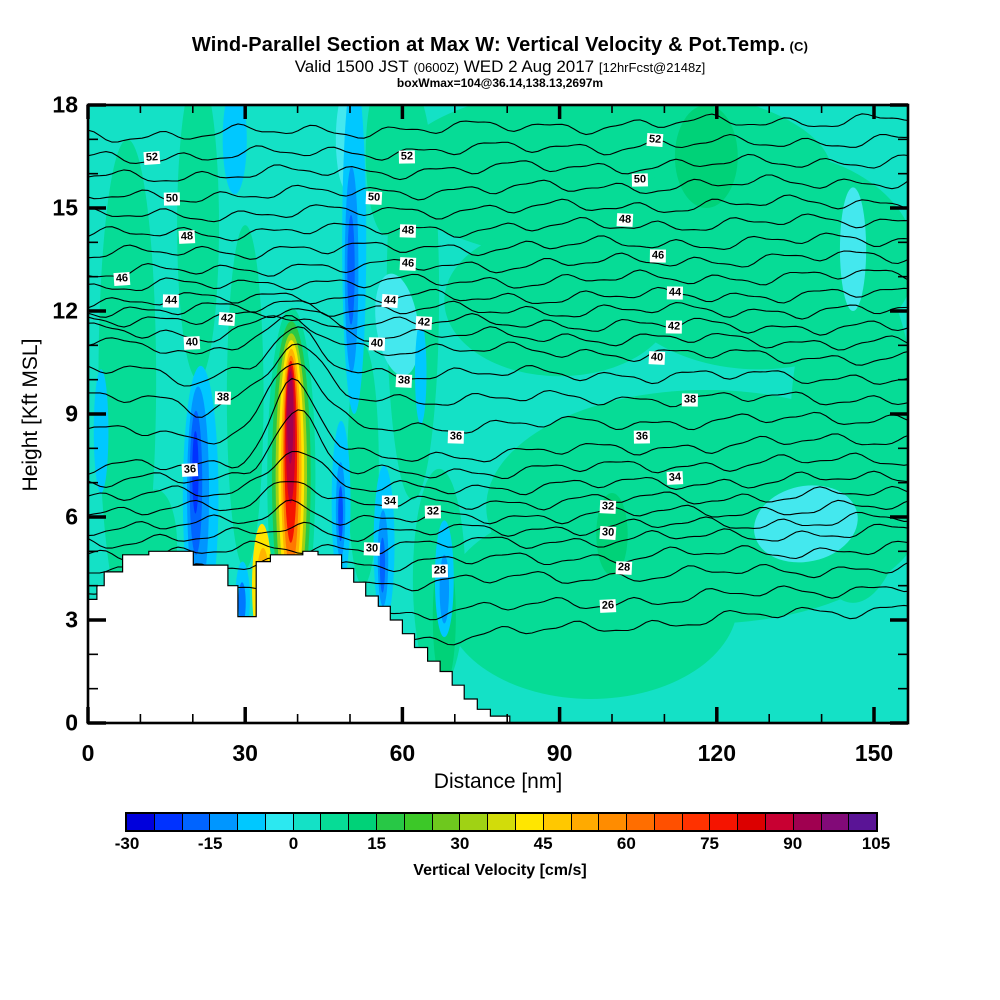 The image size is (1000, 1000). I want to click on contour-label-46C: 46, so click(408, 264).